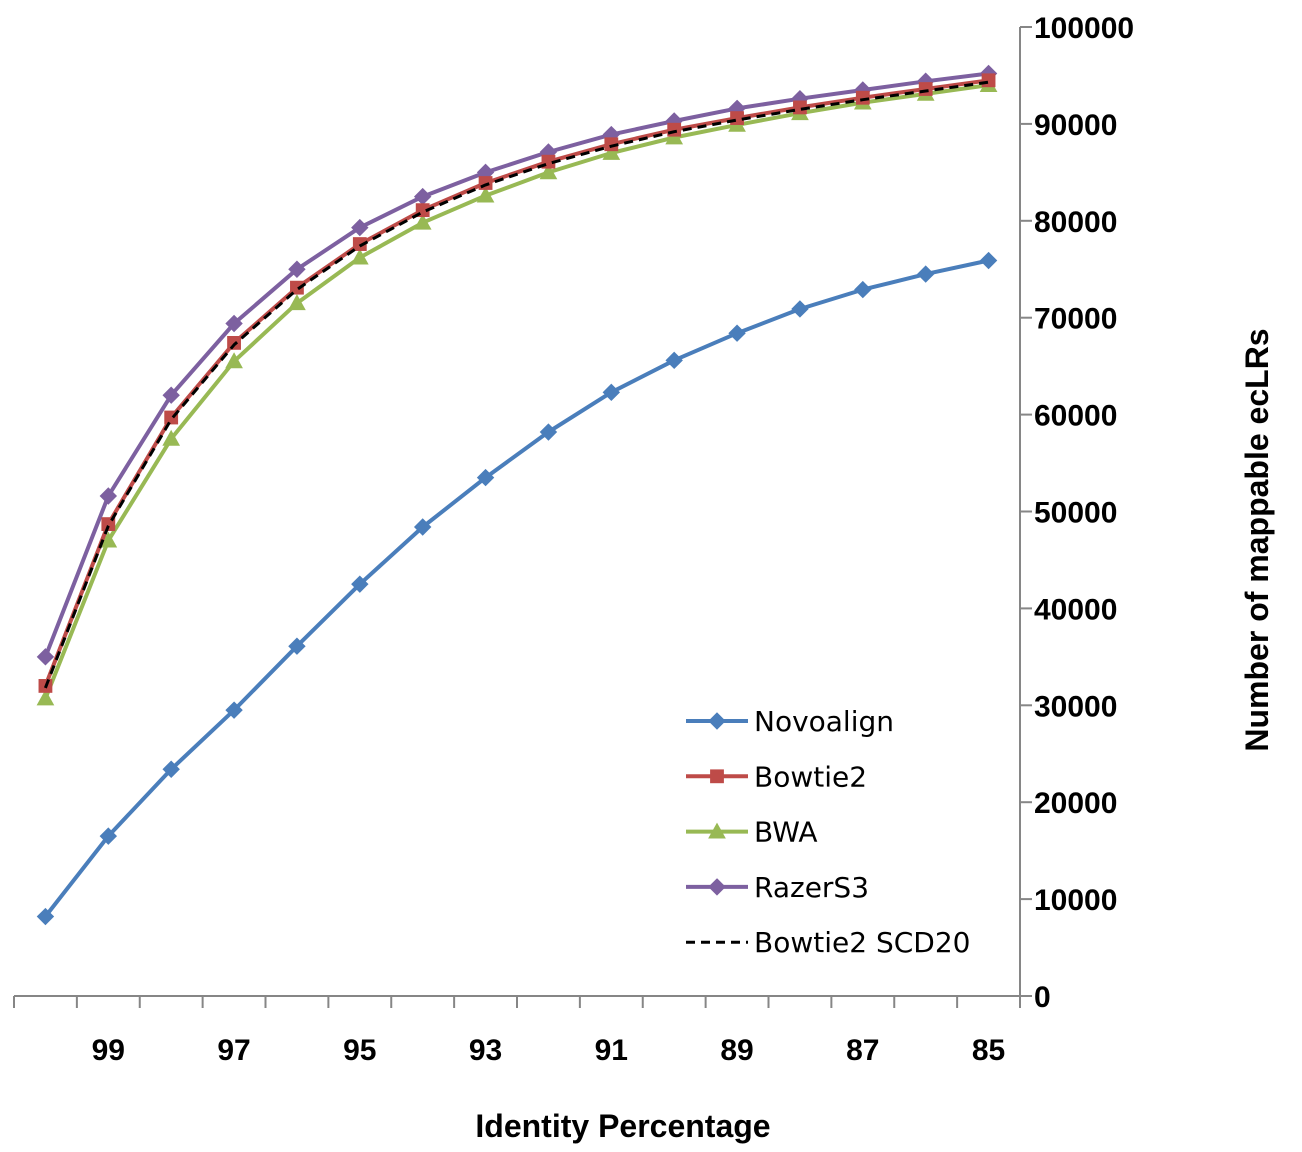  Describe the element at coordinates (1075, 416) in the screenshot. I see `y-tick-label: 60000` at that location.